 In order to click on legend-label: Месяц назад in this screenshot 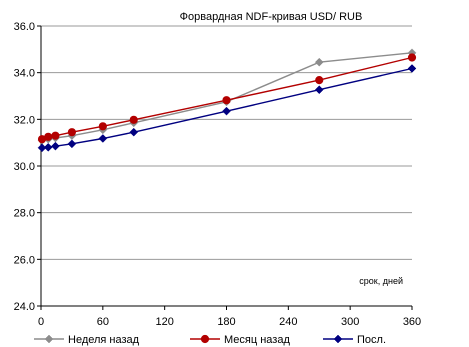, I will do `click(257, 340)`.